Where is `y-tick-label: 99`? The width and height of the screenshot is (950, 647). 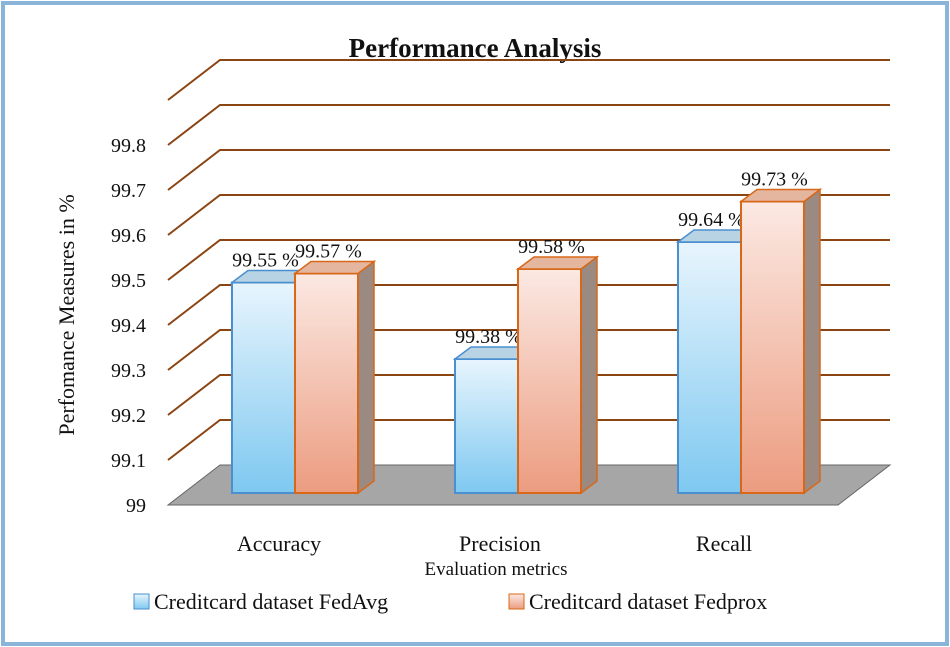
y-tick-label: 99 is located at coordinates (136, 506).